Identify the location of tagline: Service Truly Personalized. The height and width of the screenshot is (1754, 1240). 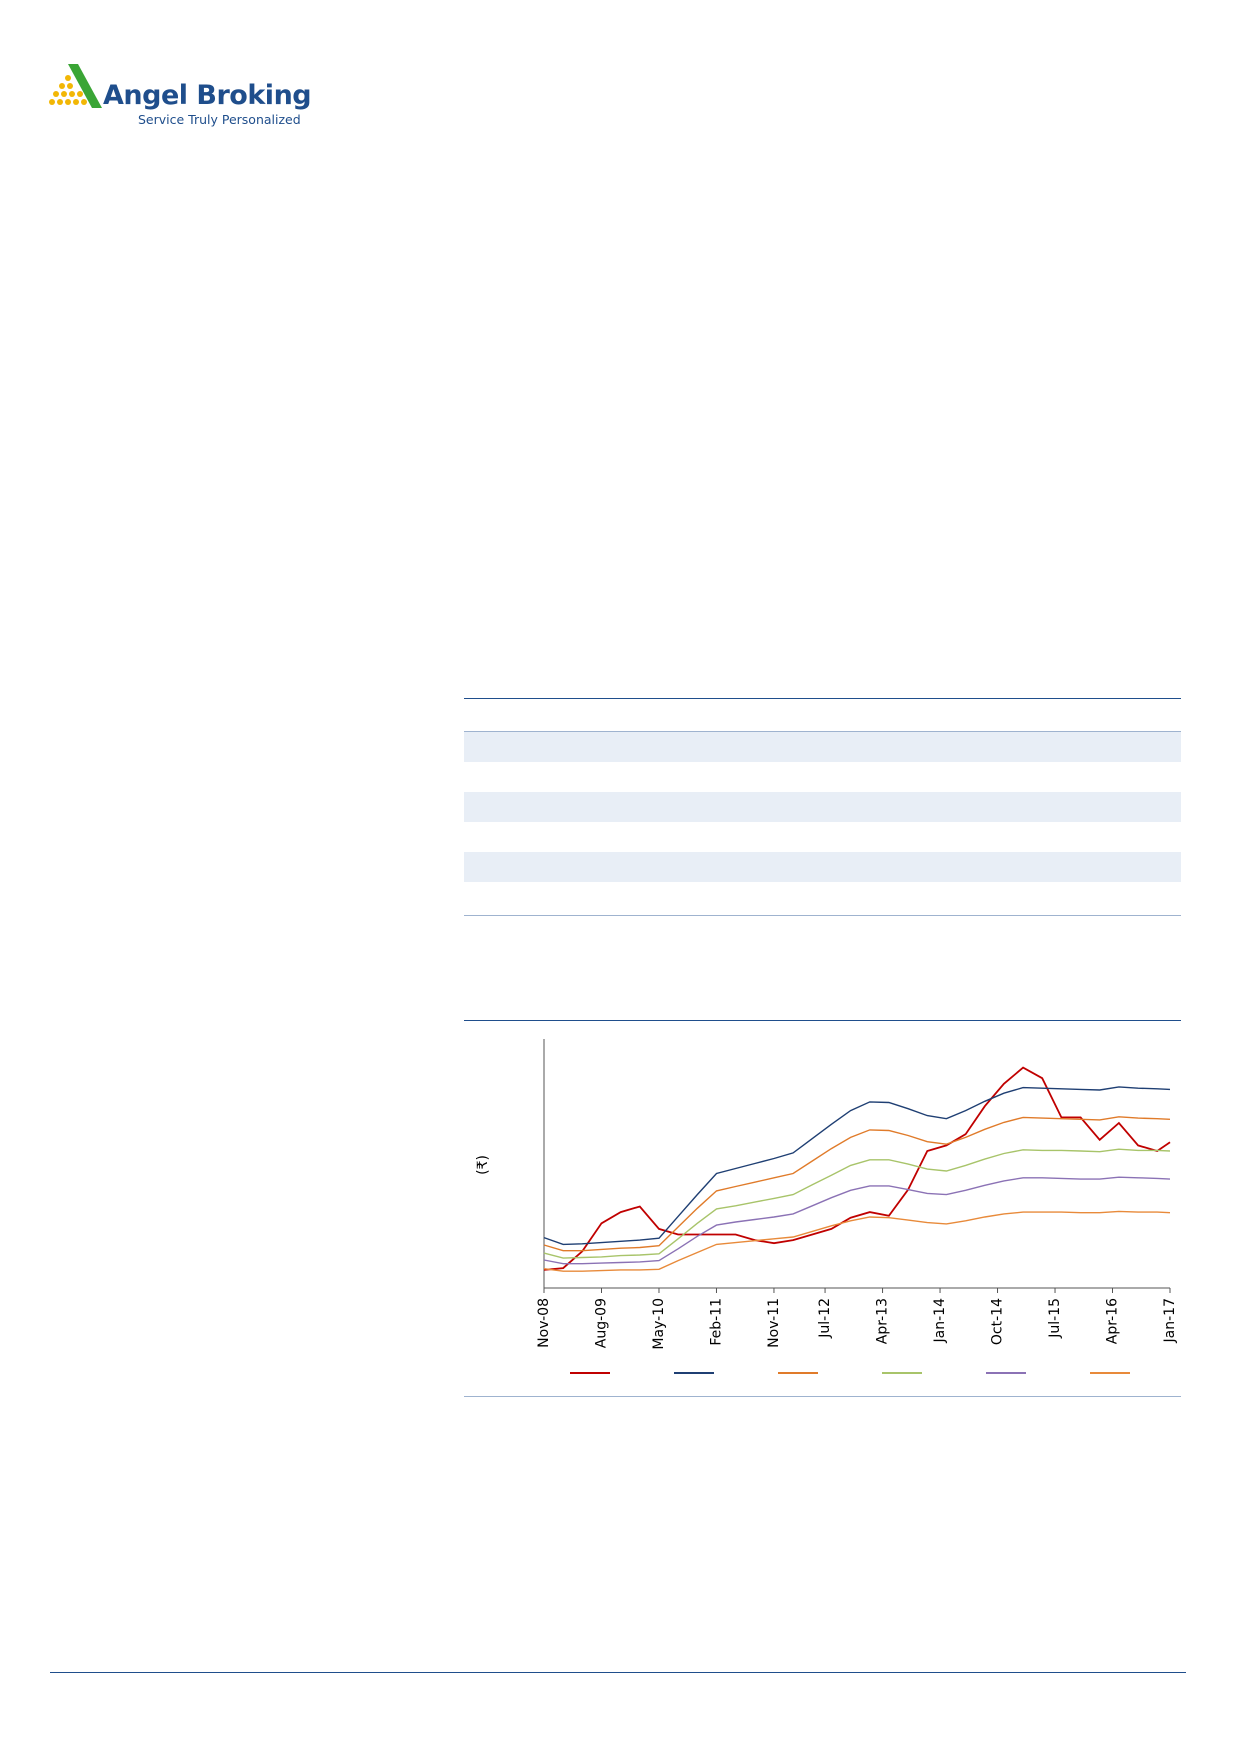
(219, 119).